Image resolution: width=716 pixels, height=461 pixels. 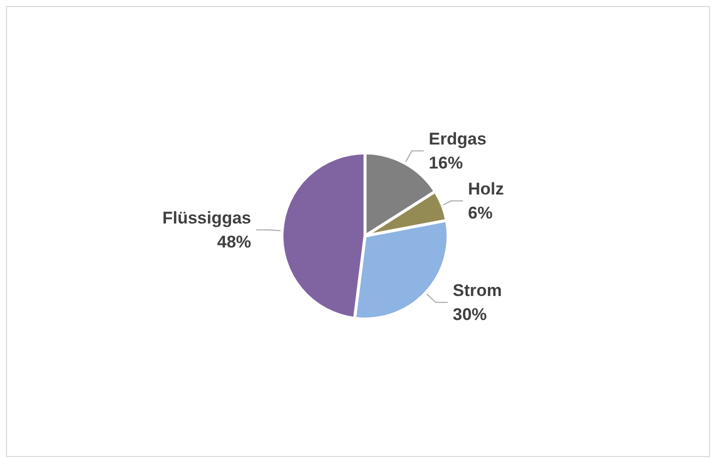 I want to click on slice-label: Strom, so click(x=477, y=290).